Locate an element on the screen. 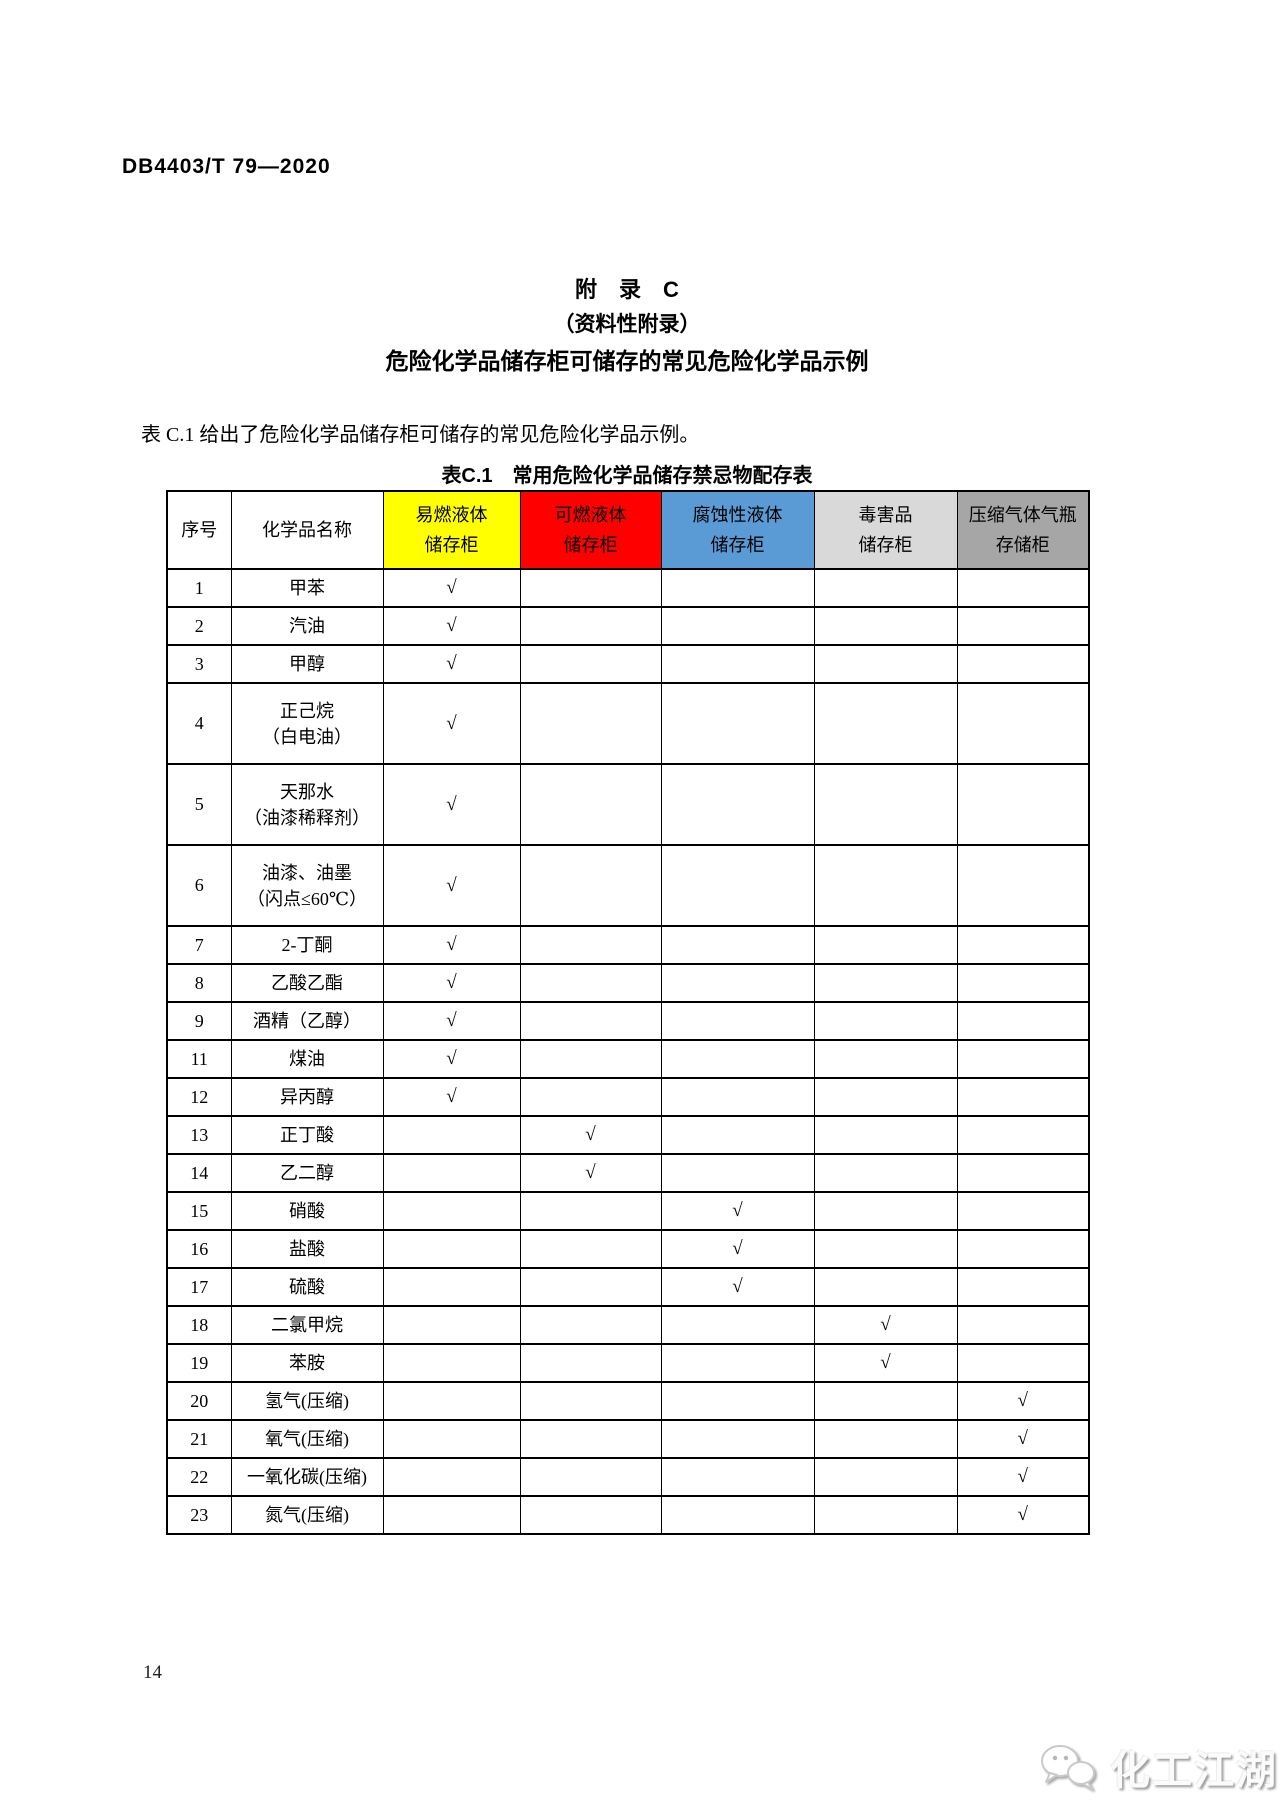 Image resolution: width=1280 pixels, height=1810 pixels. wechat-icon is located at coordinates (1068, 1767).